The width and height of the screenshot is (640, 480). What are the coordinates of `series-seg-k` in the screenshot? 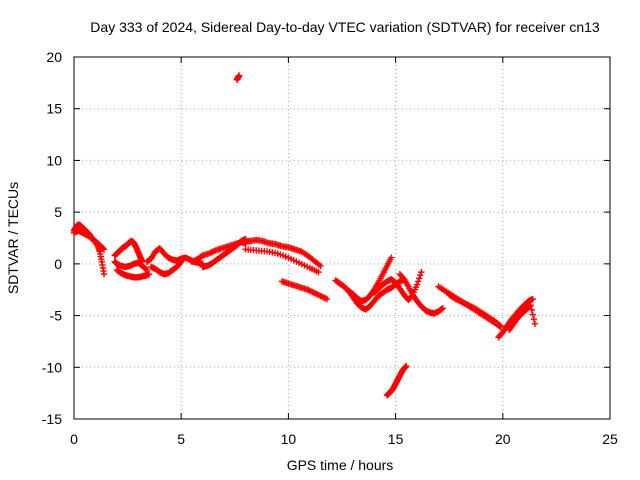 It's located at (282, 261).